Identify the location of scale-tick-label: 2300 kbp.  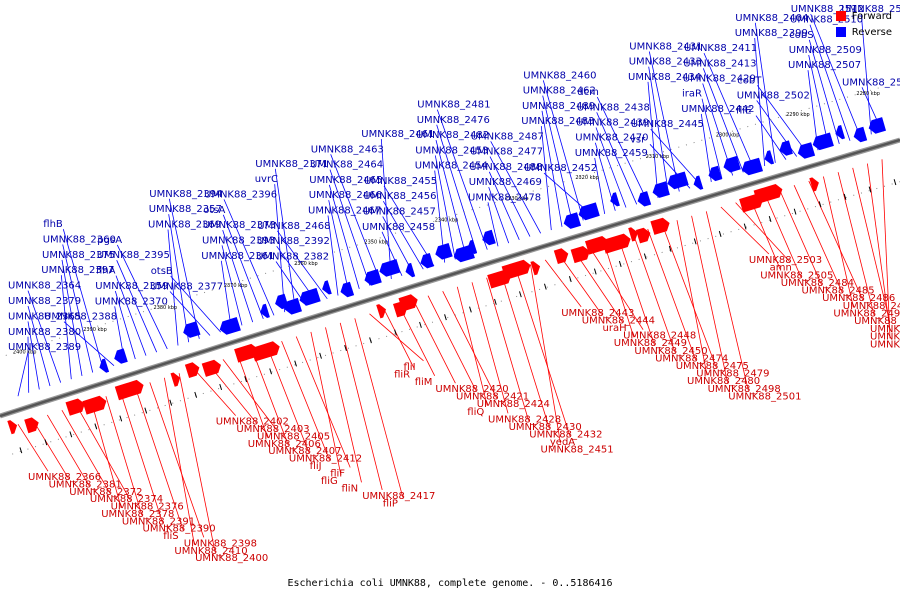
(728, 136).